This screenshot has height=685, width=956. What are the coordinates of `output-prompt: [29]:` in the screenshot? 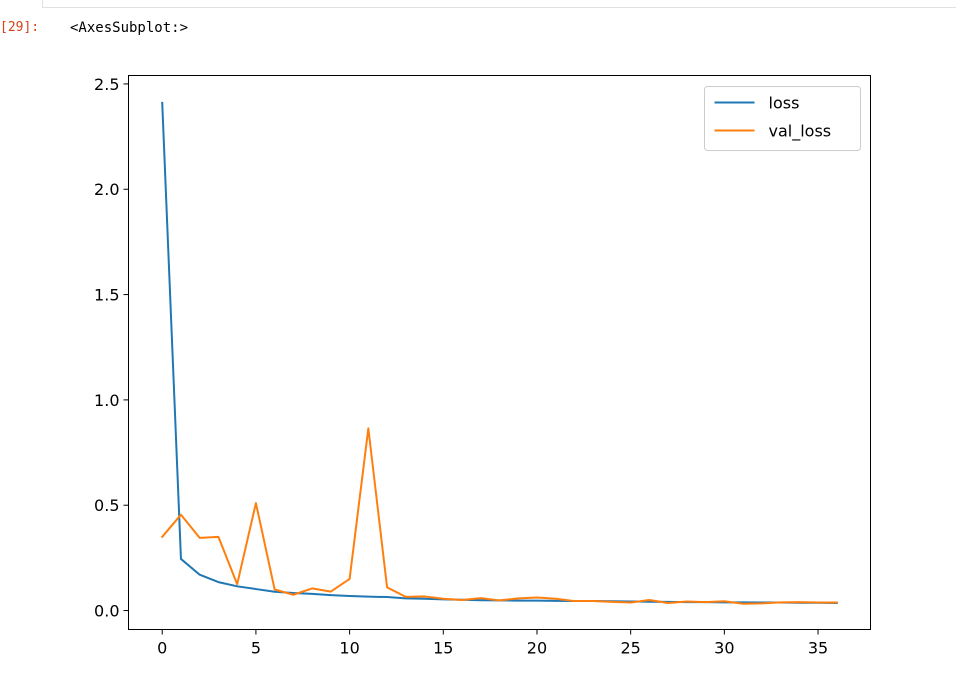 It's located at (20, 27).